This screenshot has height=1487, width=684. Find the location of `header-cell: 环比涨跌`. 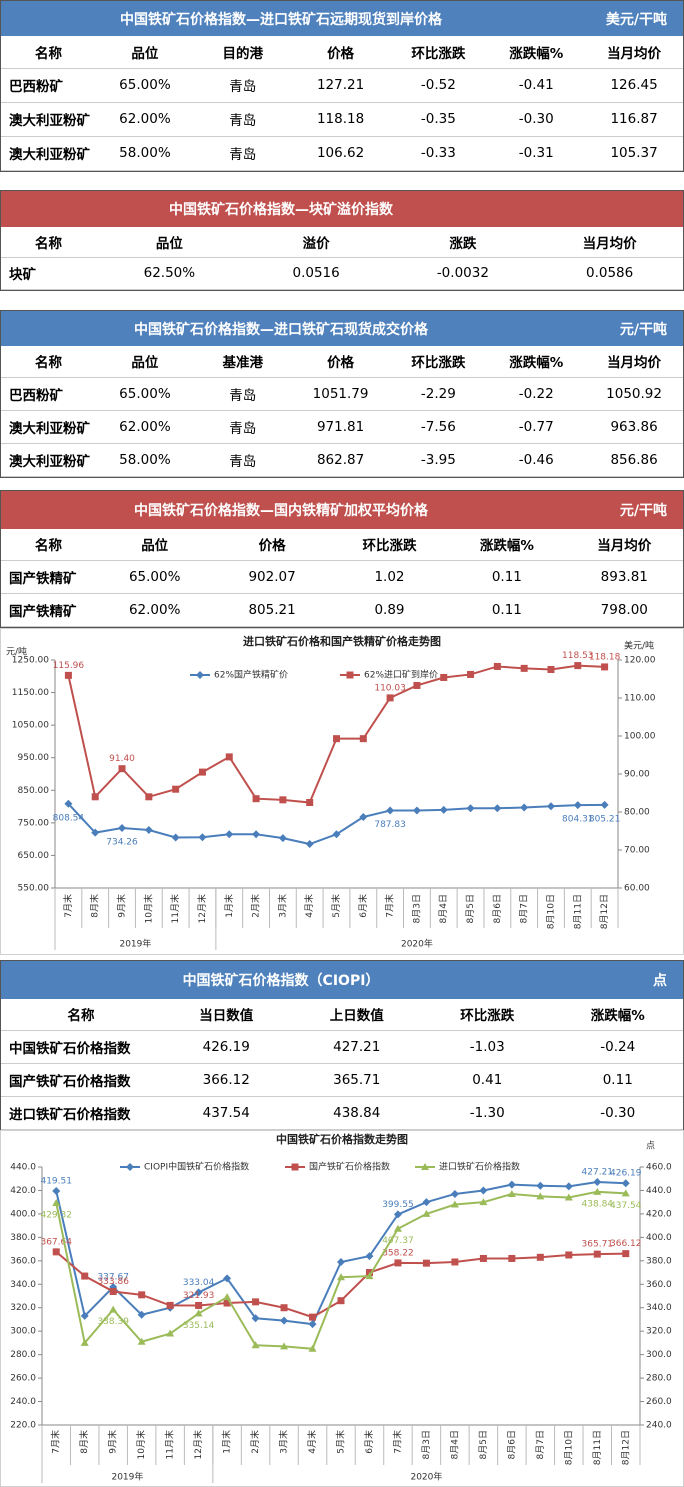

header-cell: 环比涨跌 is located at coordinates (487, 1015).